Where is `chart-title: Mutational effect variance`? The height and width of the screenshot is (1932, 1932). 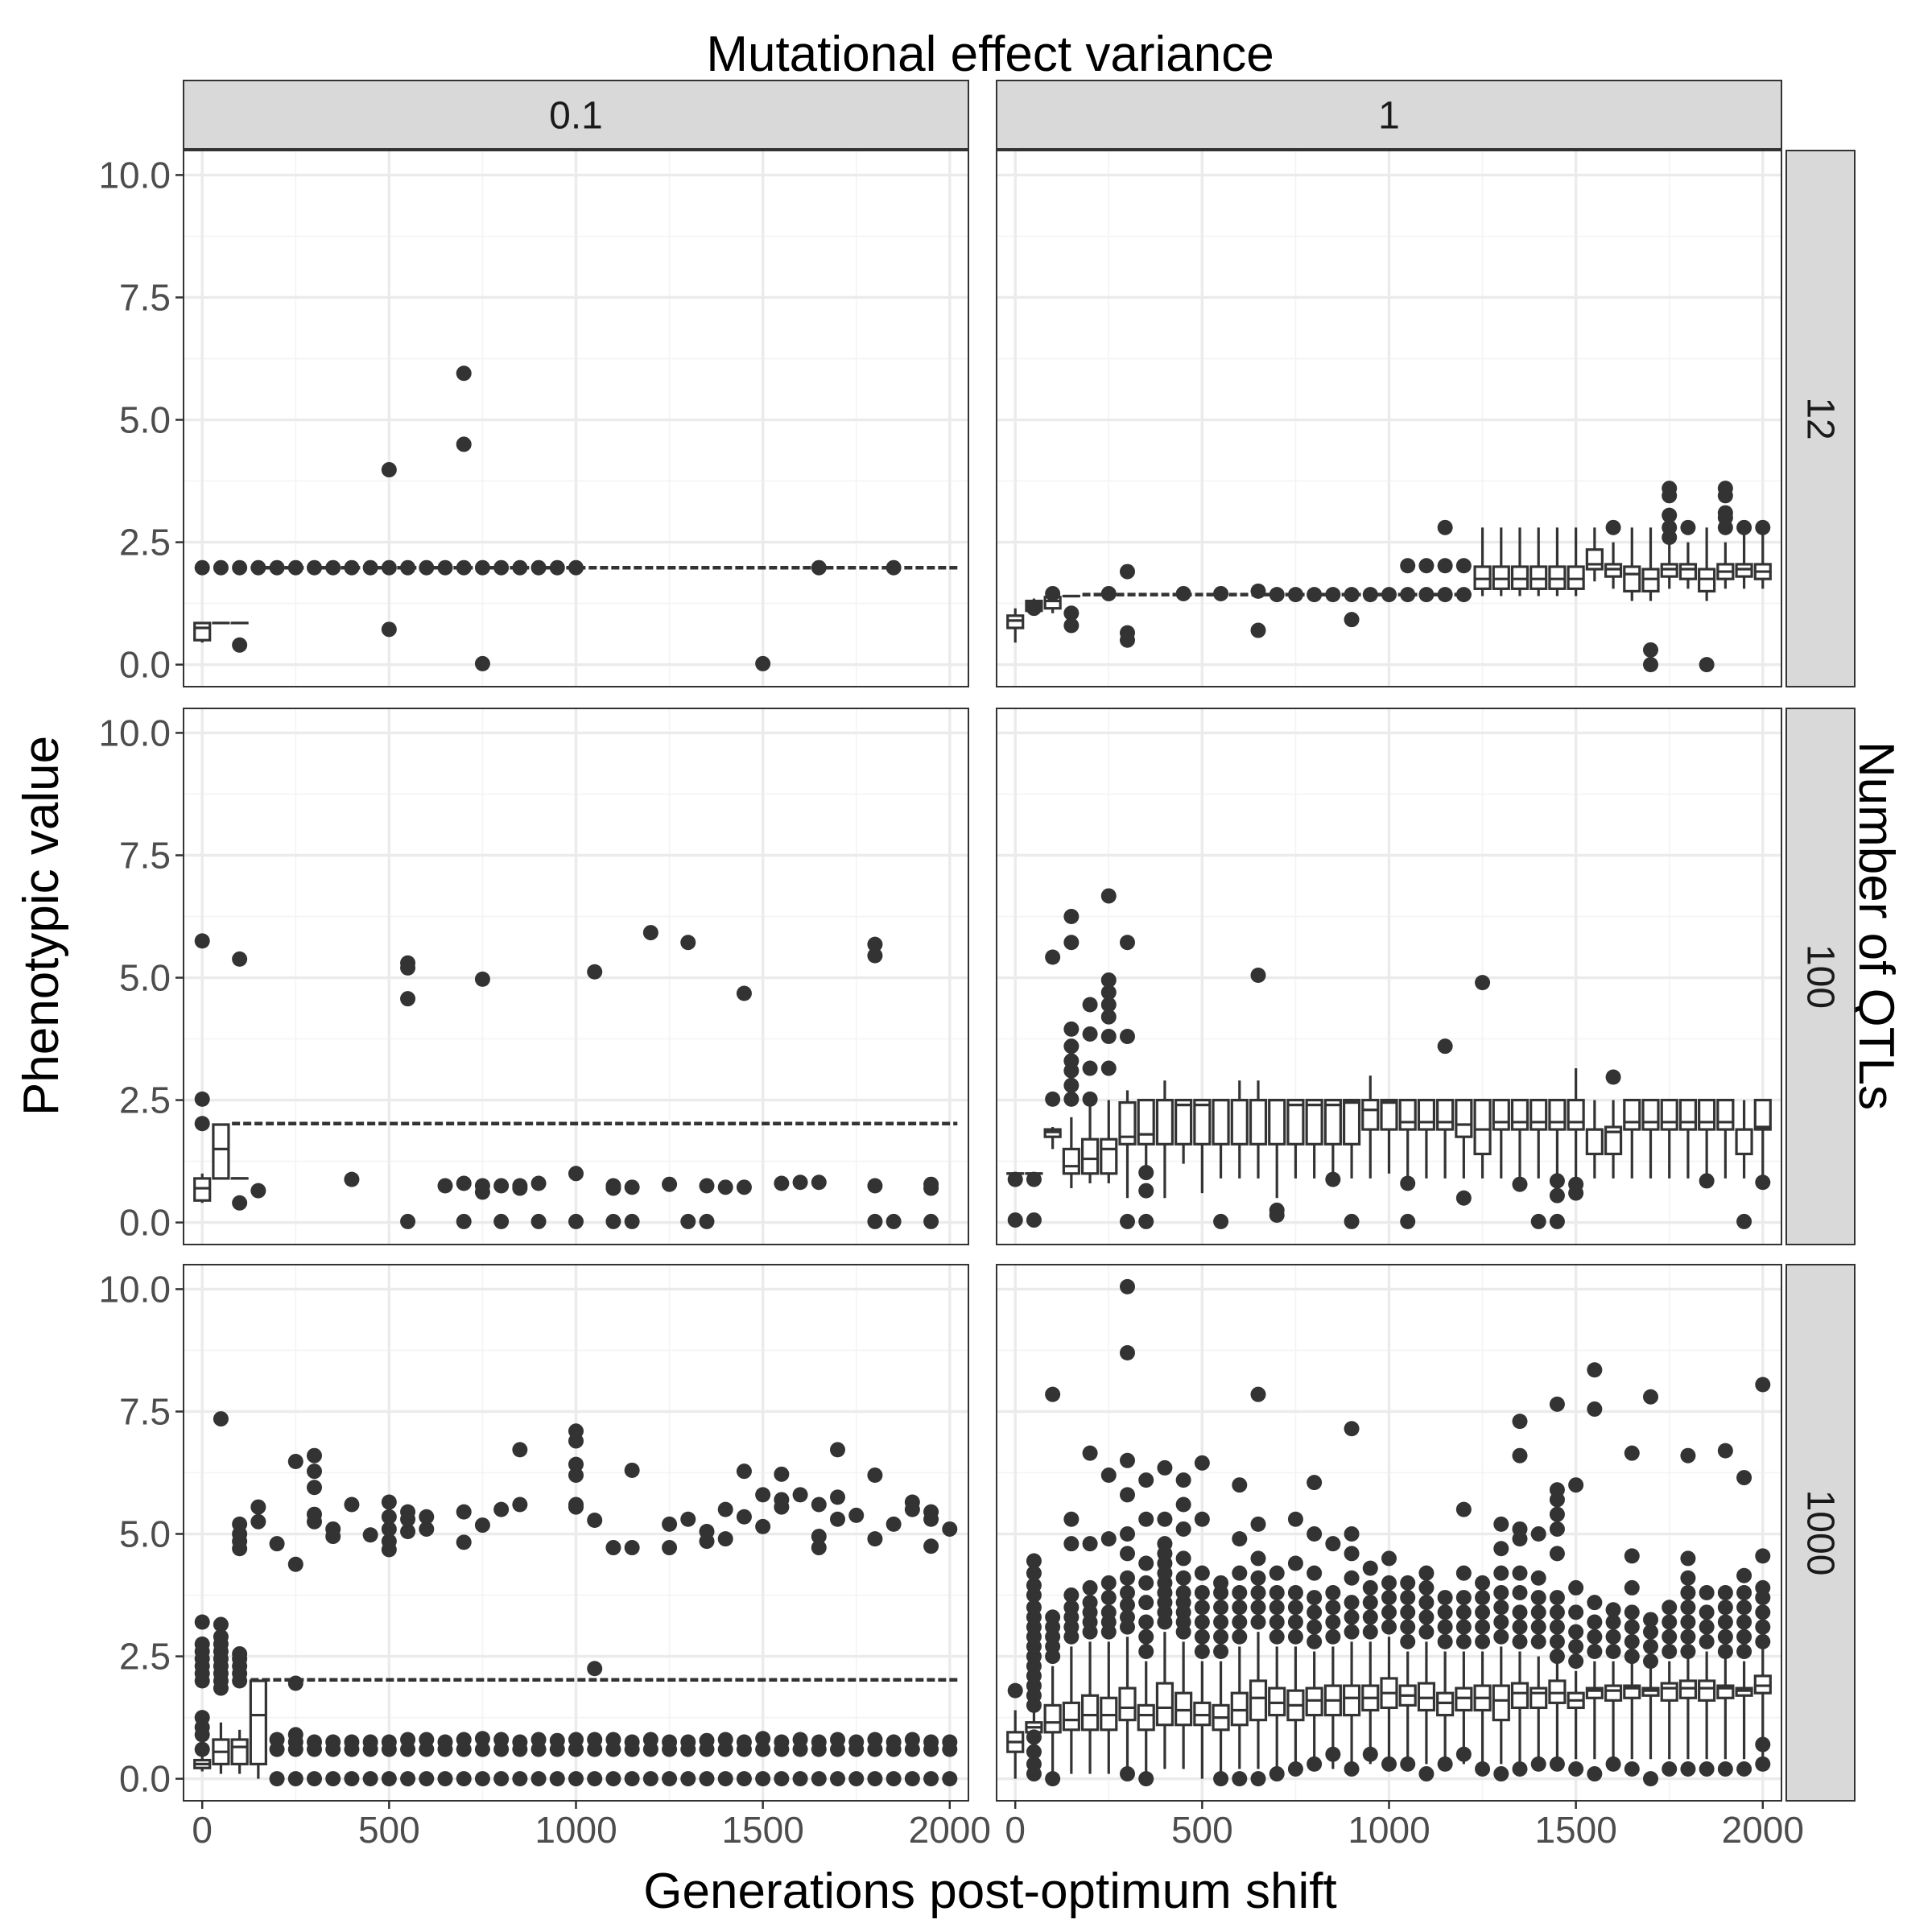
chart-title: Mutational effect variance is located at coordinates (990, 54).